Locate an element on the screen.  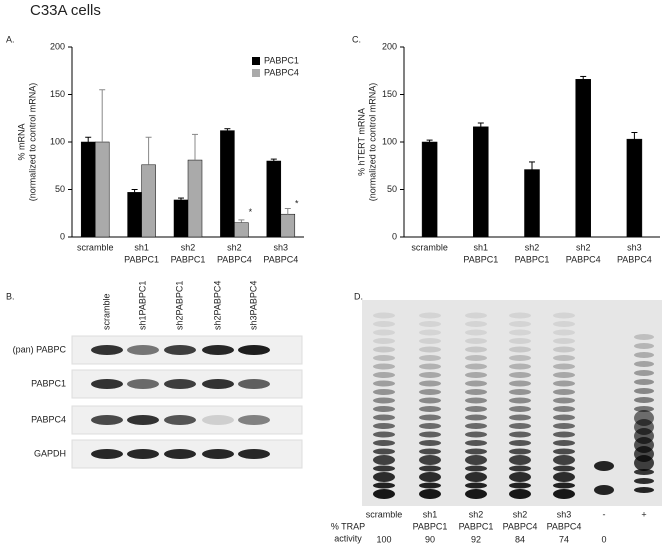
lane-label: sh2PABPC1 is located at coordinates (179, 305).